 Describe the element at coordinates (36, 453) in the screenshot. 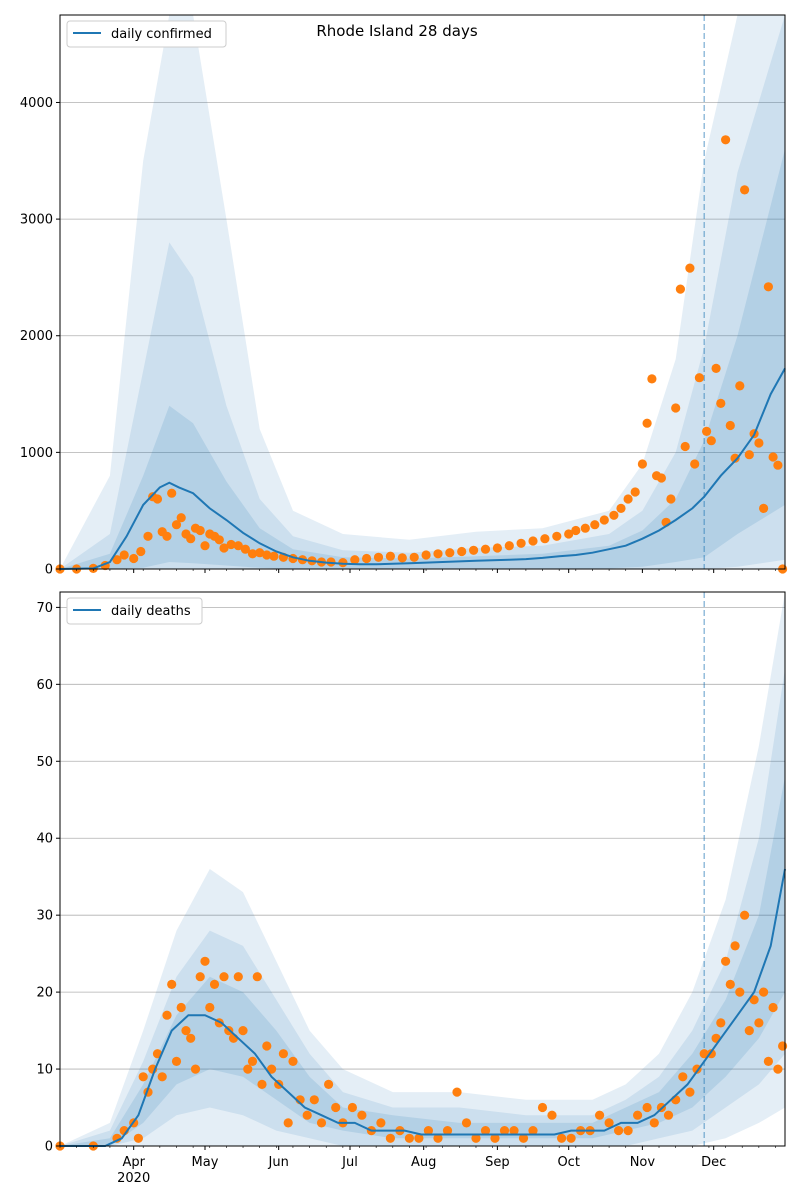

I see `top-y-tick-label: 1000` at that location.